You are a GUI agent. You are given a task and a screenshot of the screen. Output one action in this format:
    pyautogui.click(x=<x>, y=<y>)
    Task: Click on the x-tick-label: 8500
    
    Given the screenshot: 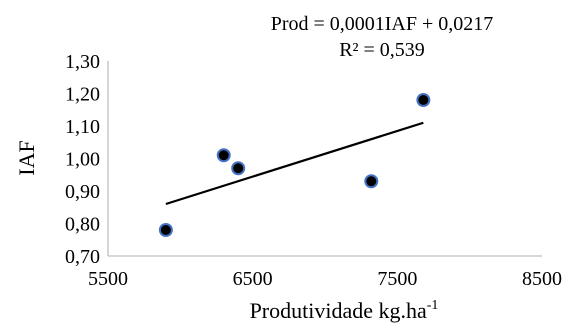 What is the action you would take?
    pyautogui.click(x=542, y=279)
    